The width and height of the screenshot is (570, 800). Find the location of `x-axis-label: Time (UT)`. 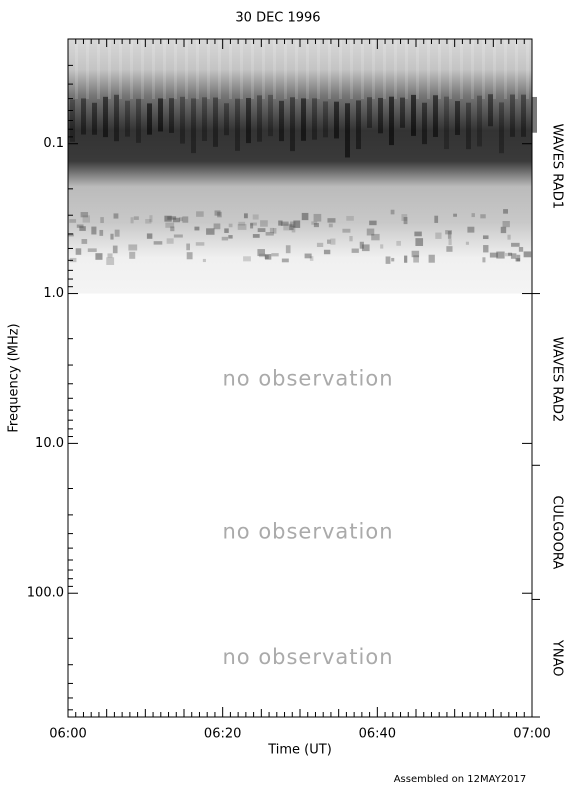

x-axis-label: Time (UT) is located at coordinates (299, 750).